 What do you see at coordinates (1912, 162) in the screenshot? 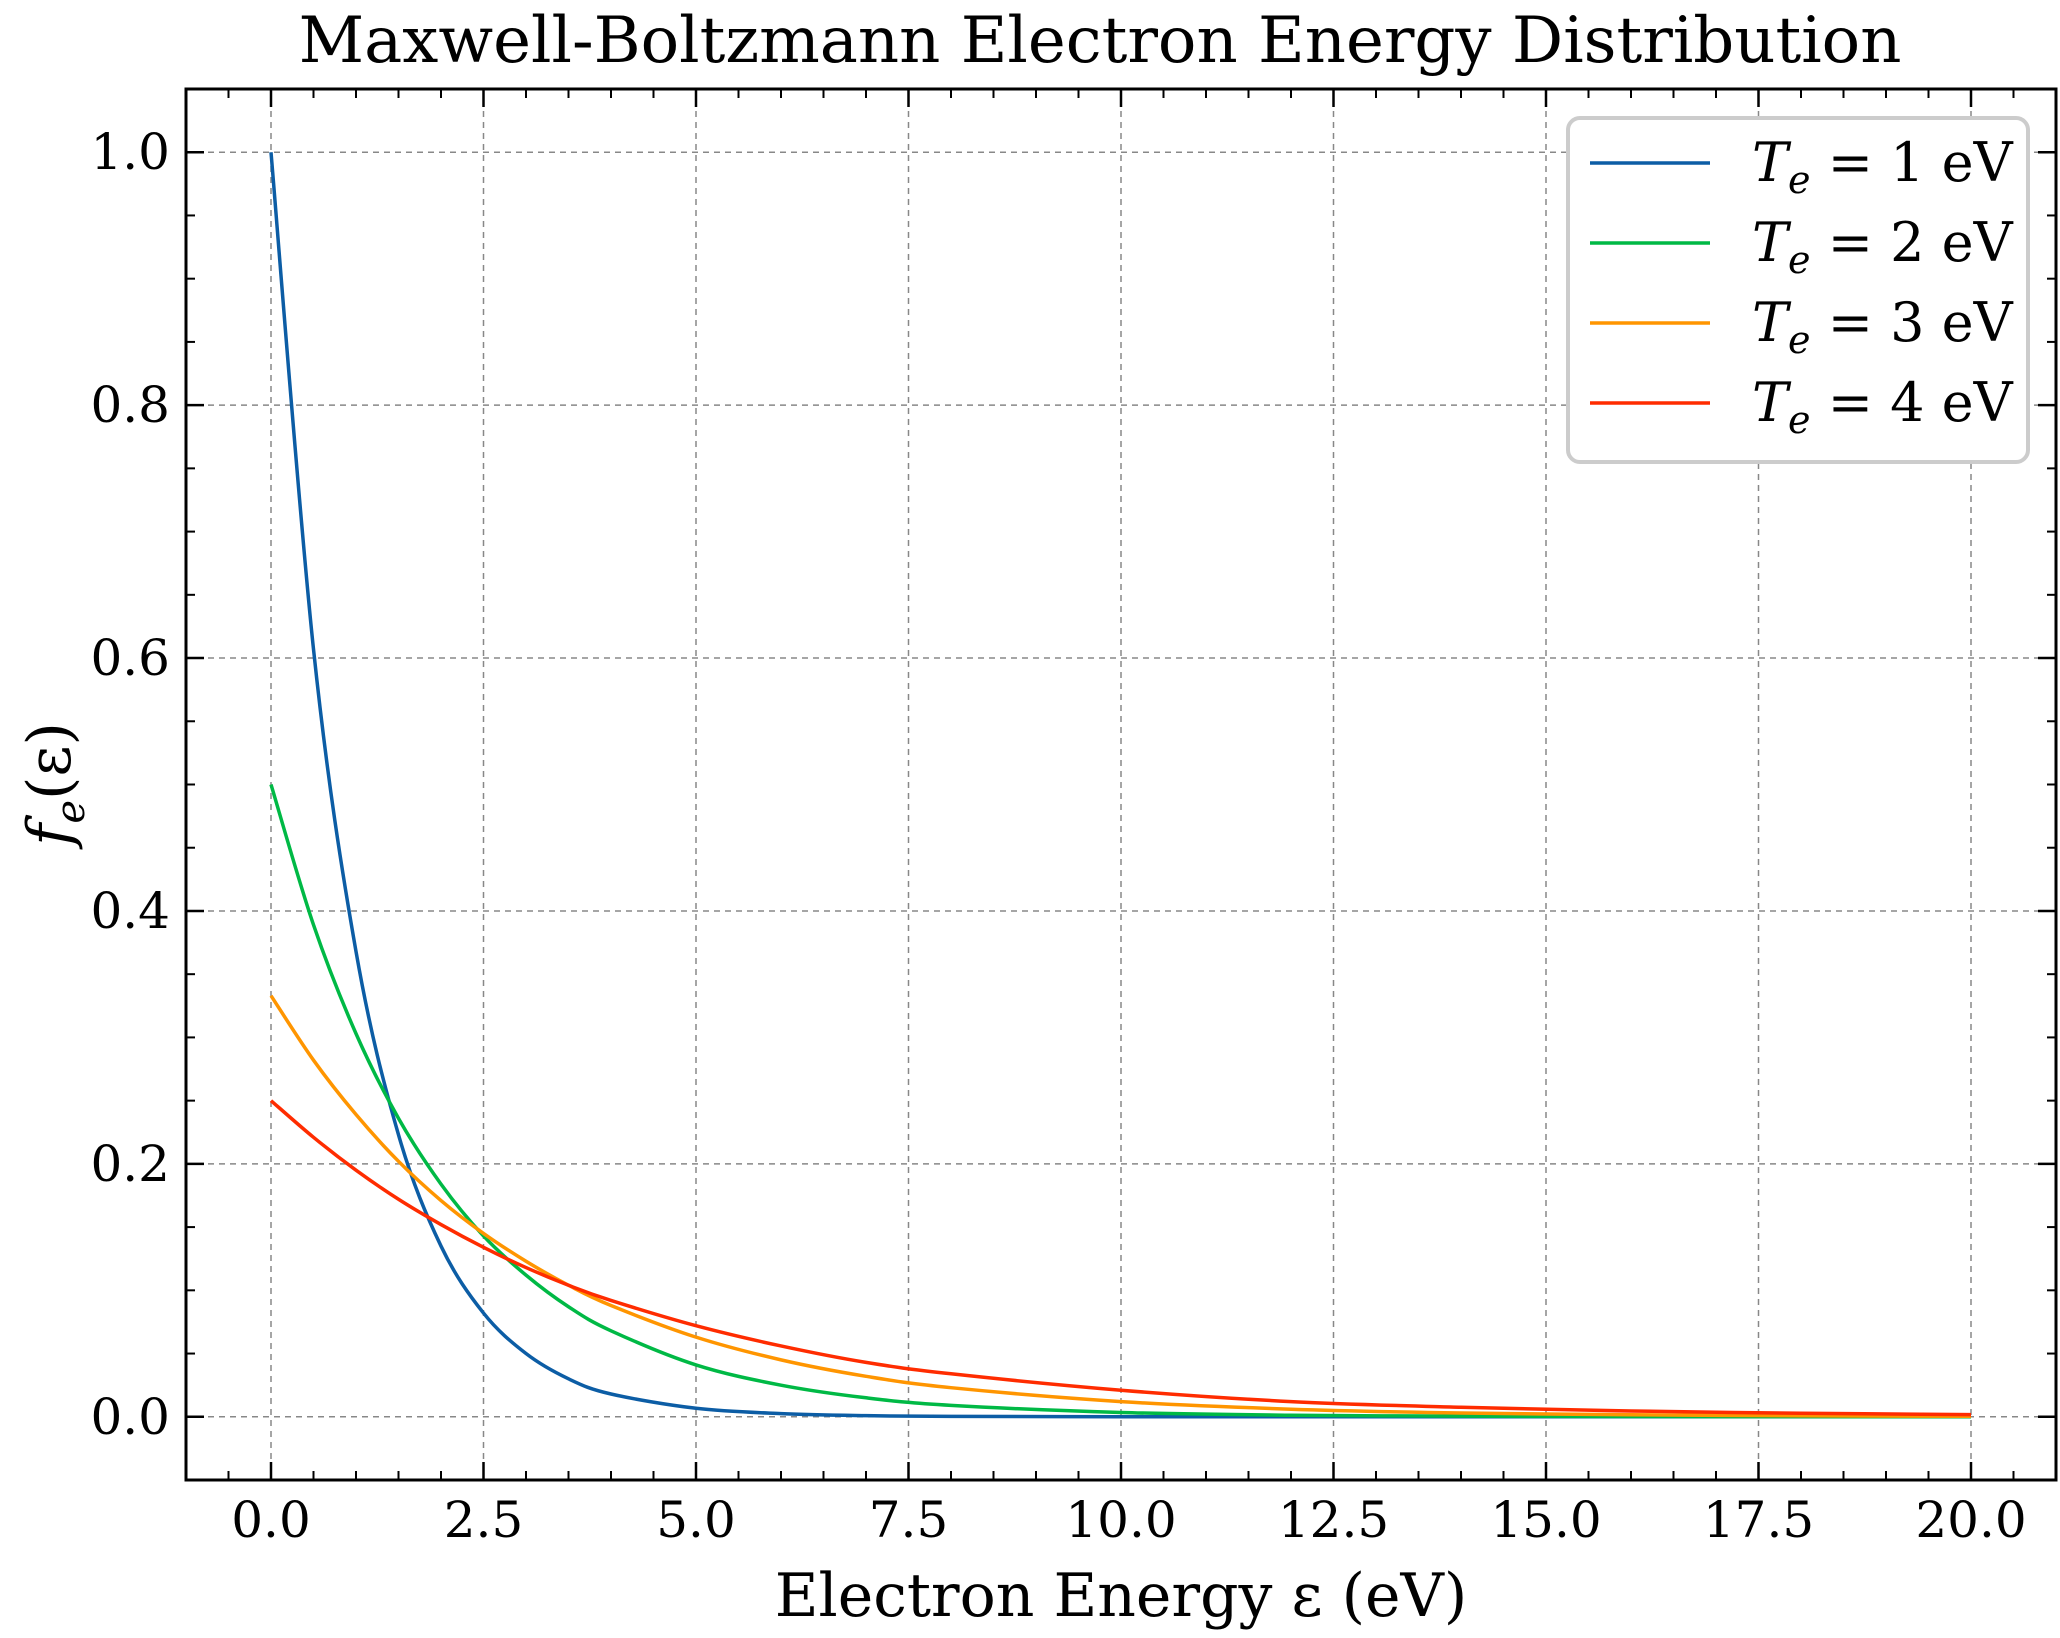
I see `legend-rest: = 1 eV` at bounding box center [1912, 162].